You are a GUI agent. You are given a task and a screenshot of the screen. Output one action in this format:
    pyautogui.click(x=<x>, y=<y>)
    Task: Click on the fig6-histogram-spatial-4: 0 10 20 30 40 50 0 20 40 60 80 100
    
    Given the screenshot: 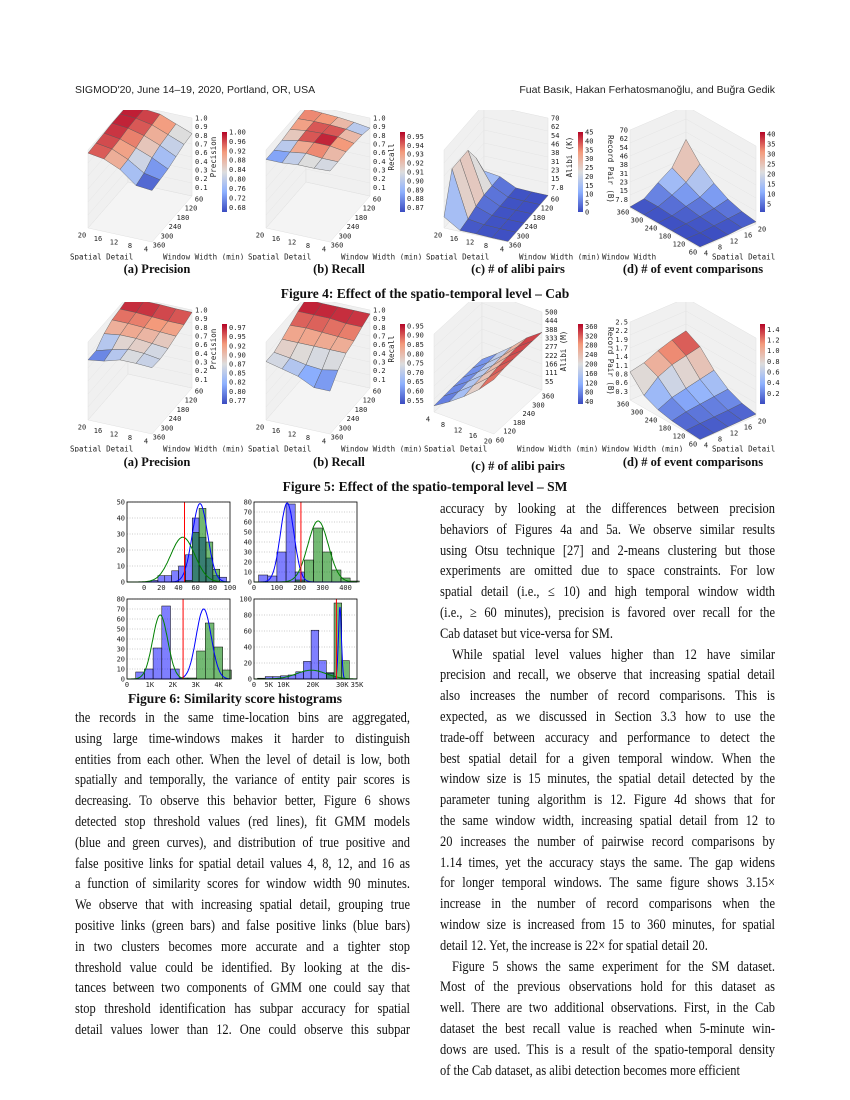 What is the action you would take?
    pyautogui.click(x=177, y=546)
    